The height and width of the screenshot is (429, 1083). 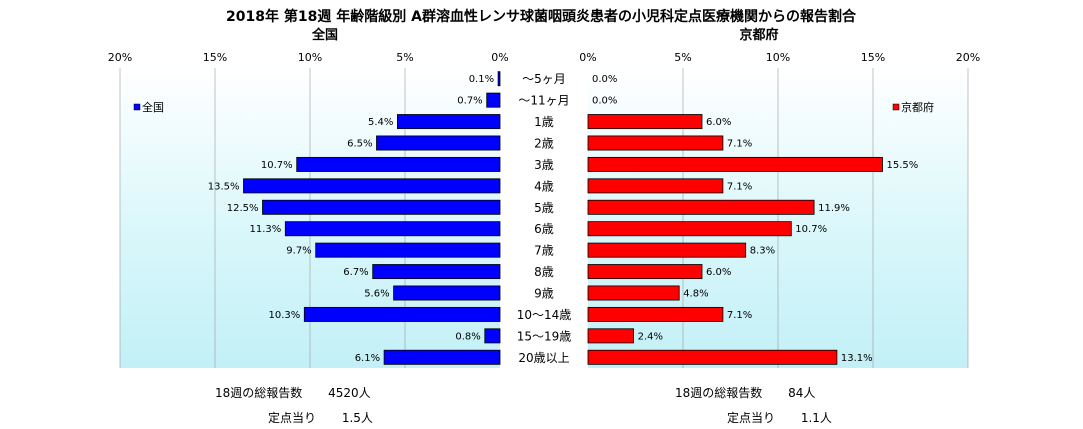 I want to click on legend-left-swatch, so click(x=137, y=107).